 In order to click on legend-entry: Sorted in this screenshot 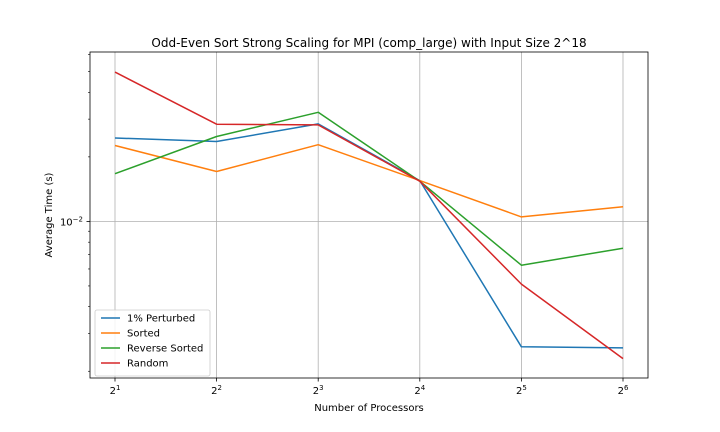, I will do `click(143, 334)`.